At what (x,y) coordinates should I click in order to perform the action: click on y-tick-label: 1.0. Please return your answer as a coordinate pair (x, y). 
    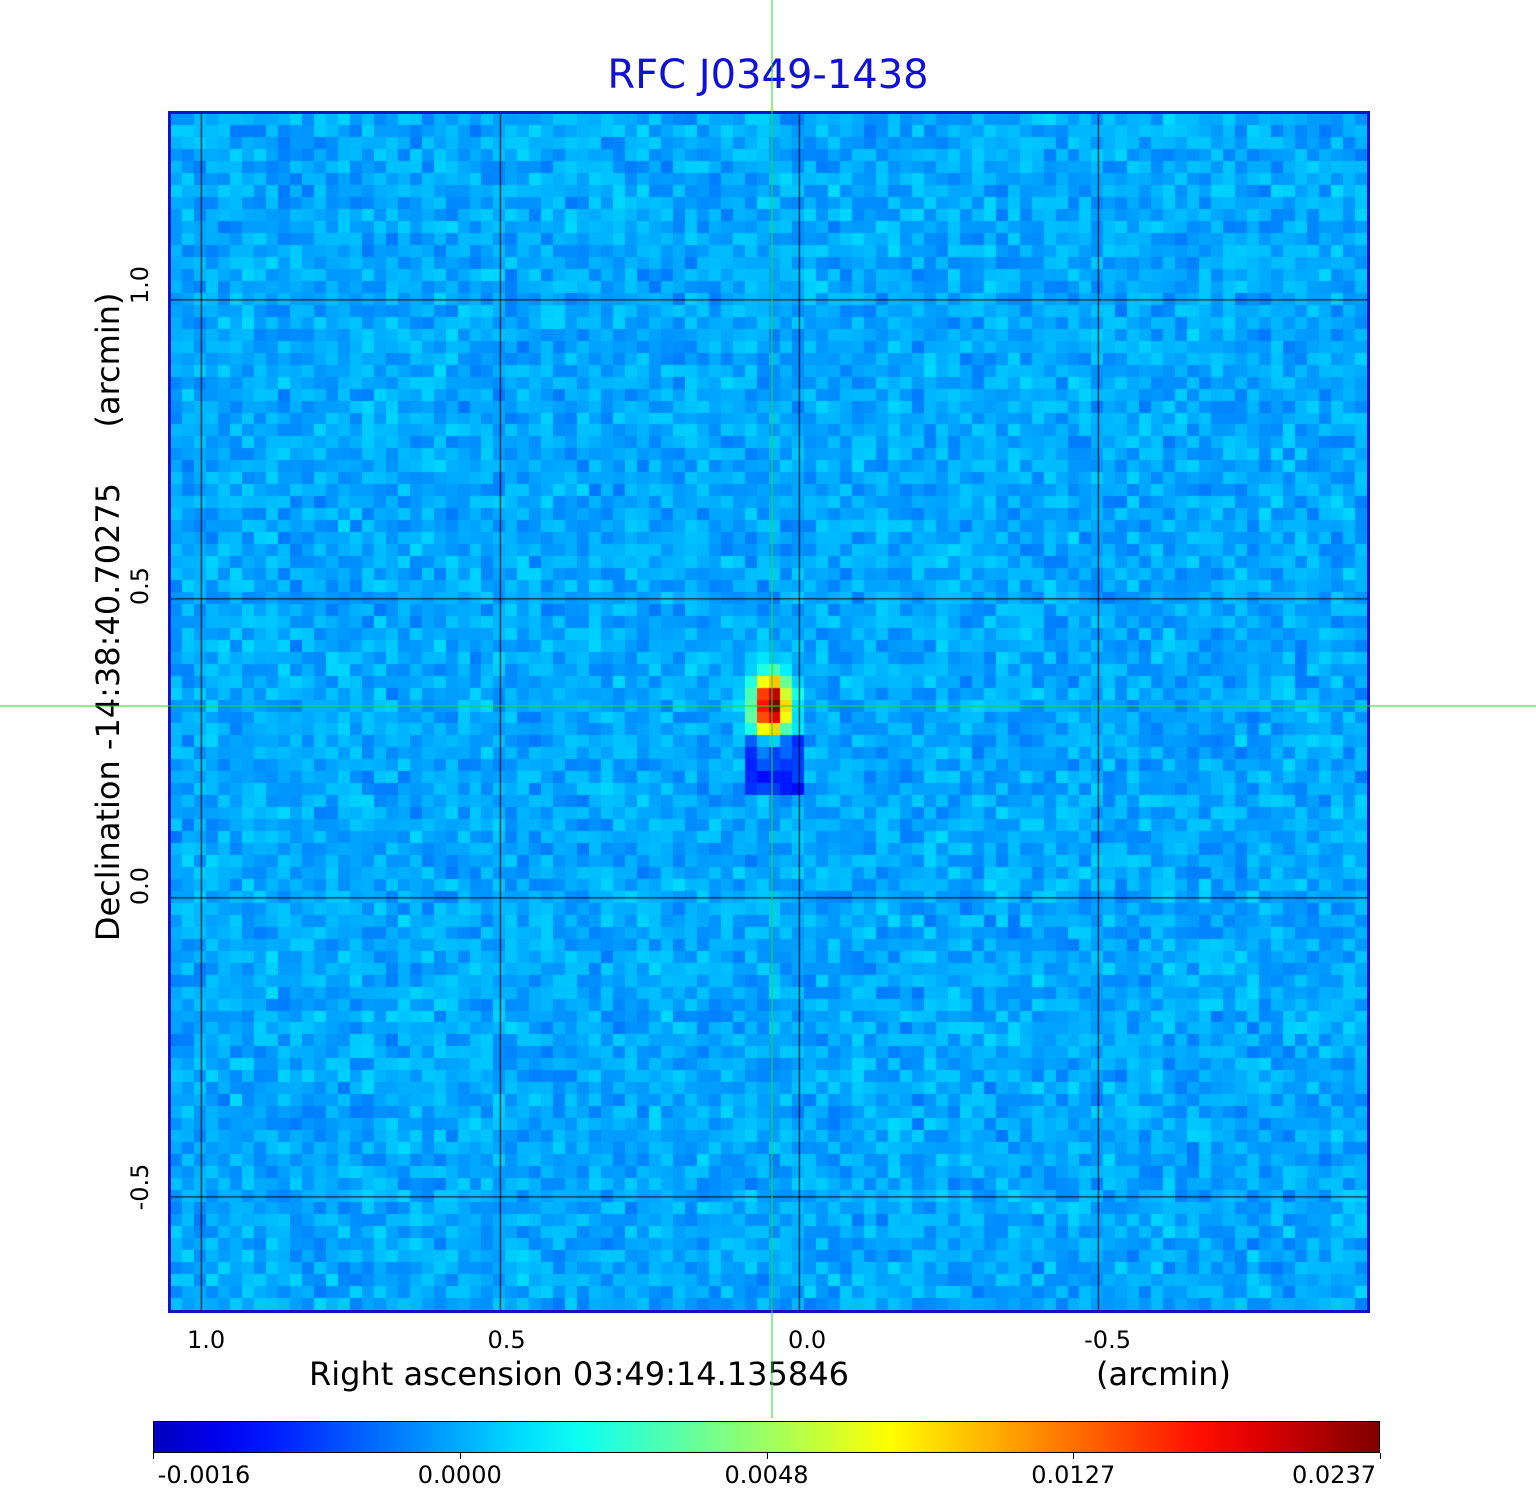
    Looking at the image, I should click on (140, 285).